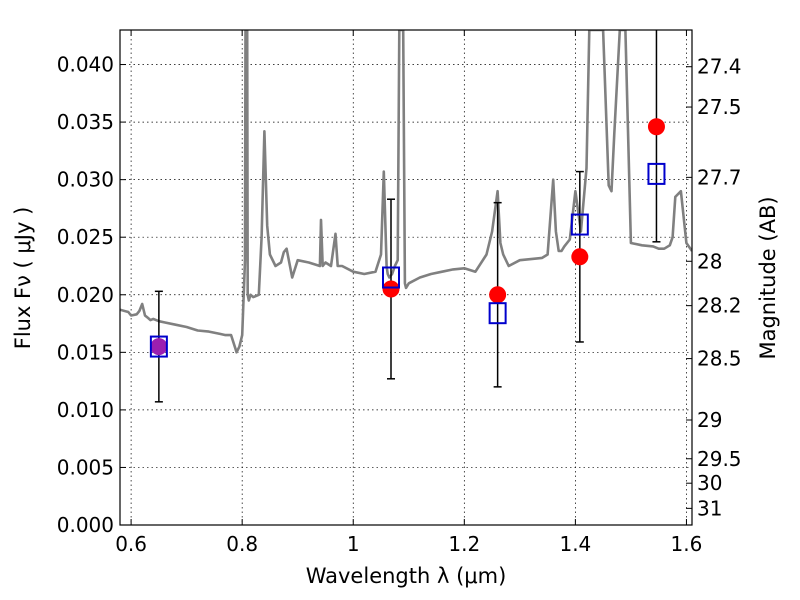 The image size is (800, 600). What do you see at coordinates (709, 508) in the screenshot?
I see `mag-tick-label: 31` at bounding box center [709, 508].